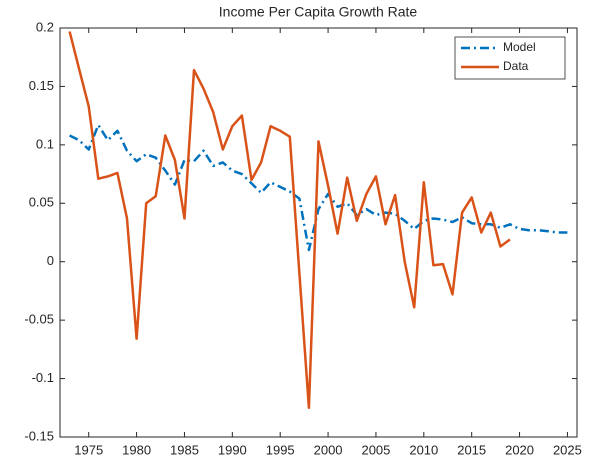  I want to click on x-tick-label: 2005, so click(375, 449).